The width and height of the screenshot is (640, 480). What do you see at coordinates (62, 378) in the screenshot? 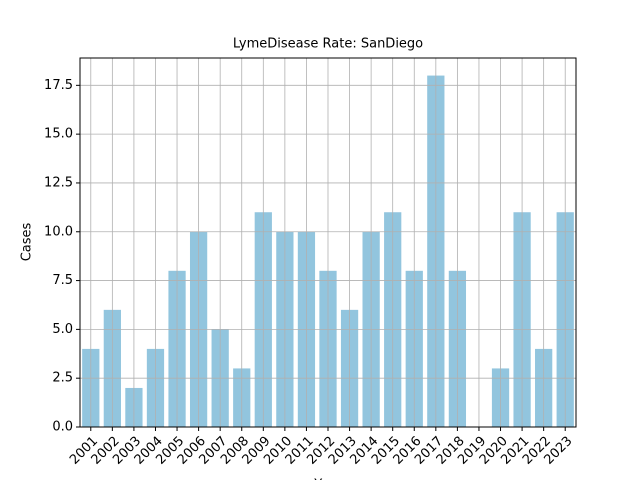
I see `y-tick-label: 2.5` at bounding box center [62, 378].